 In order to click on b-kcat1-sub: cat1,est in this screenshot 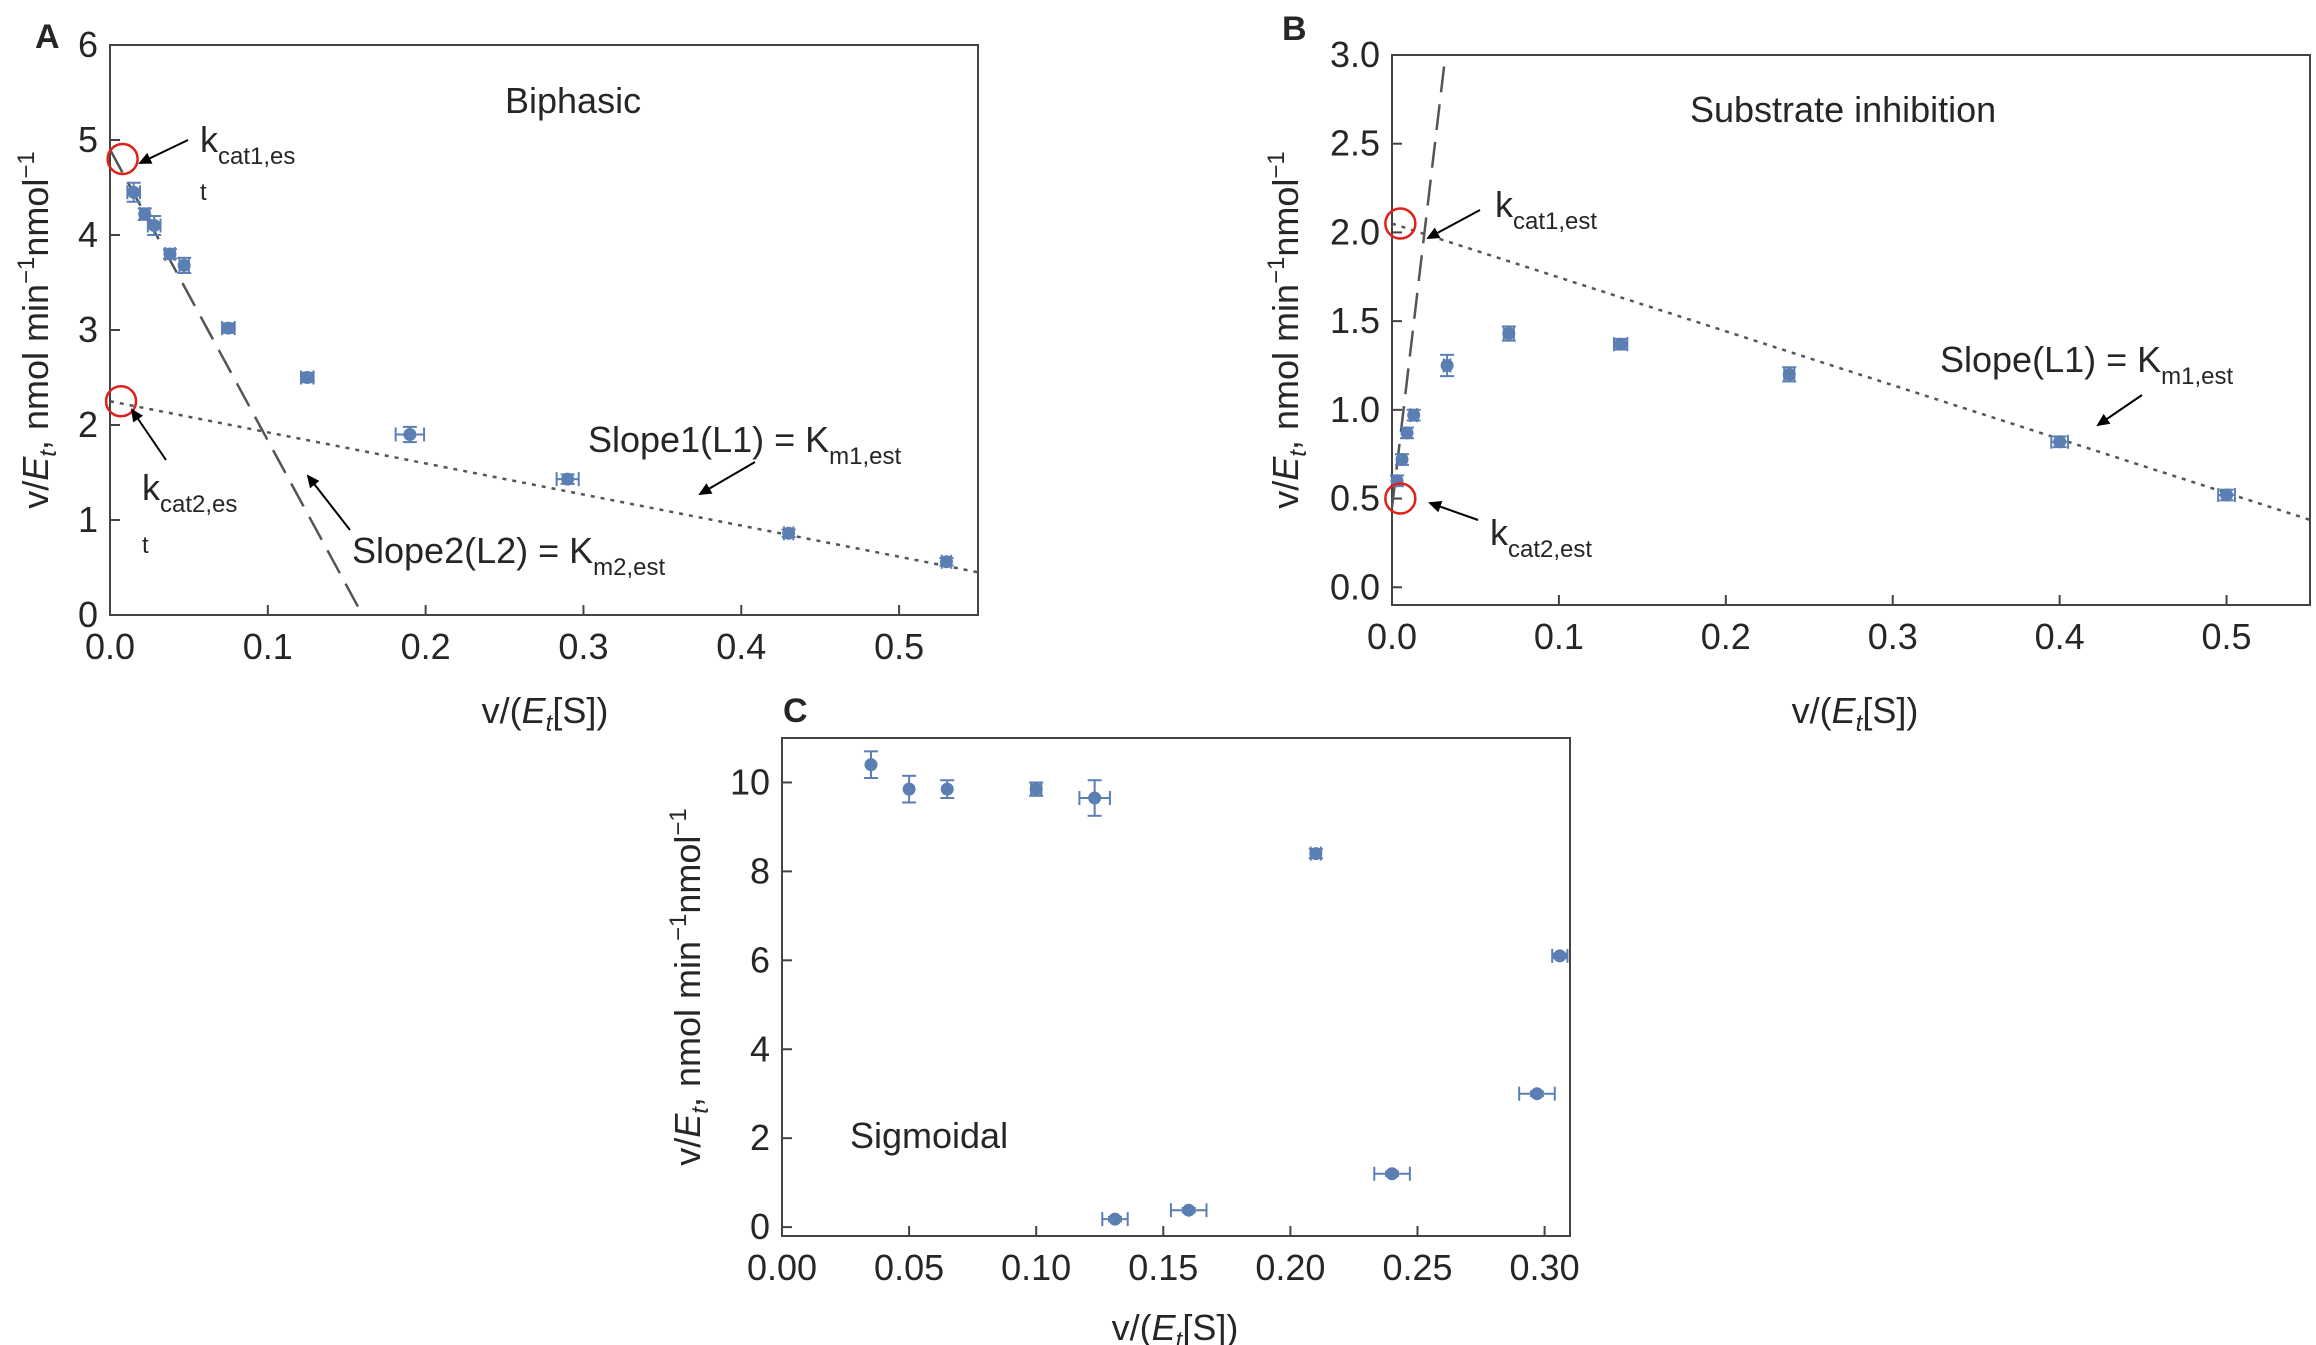, I will do `click(1555, 221)`.